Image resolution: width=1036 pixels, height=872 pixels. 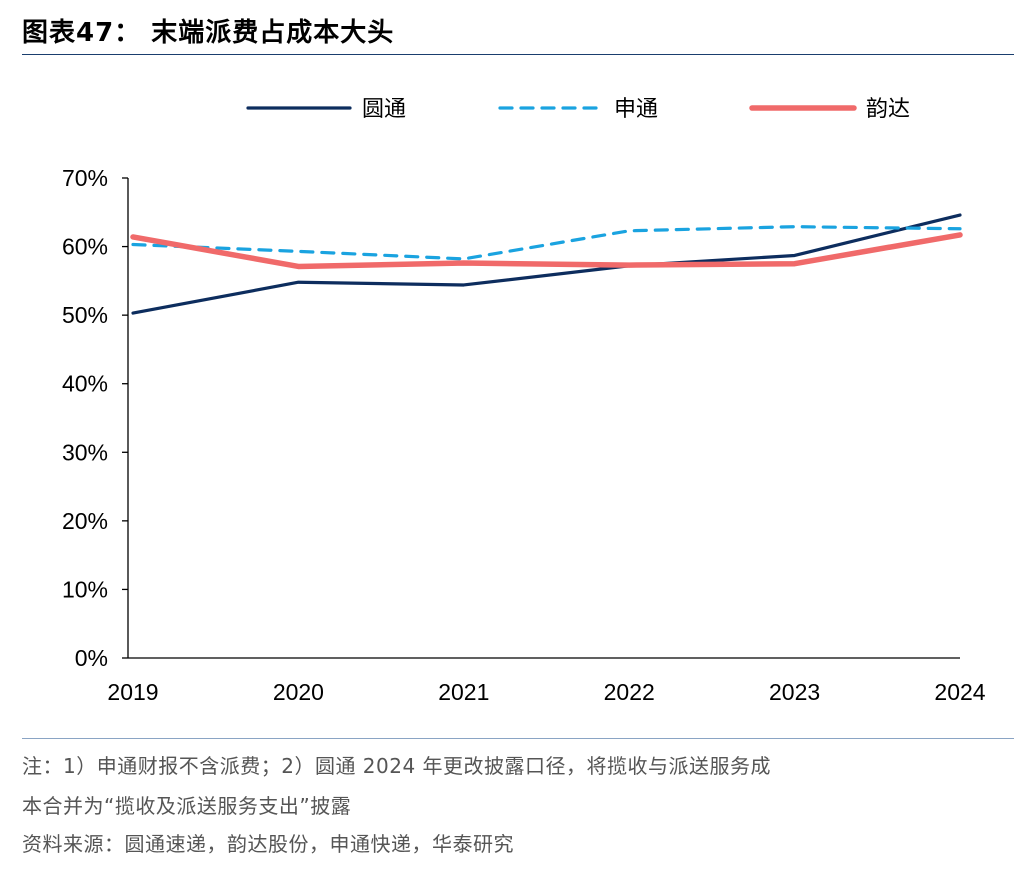 What do you see at coordinates (298, 692) in the screenshot?
I see `x-tick-label: 2020` at bounding box center [298, 692].